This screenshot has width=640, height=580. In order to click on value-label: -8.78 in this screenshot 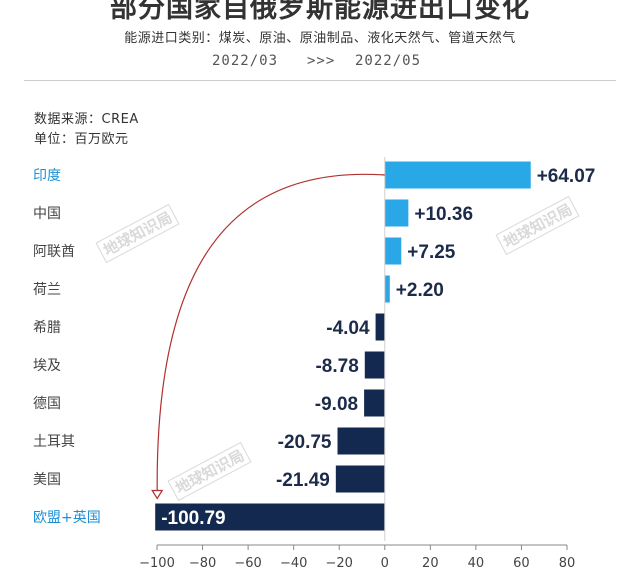, I will do `click(336, 366)`.